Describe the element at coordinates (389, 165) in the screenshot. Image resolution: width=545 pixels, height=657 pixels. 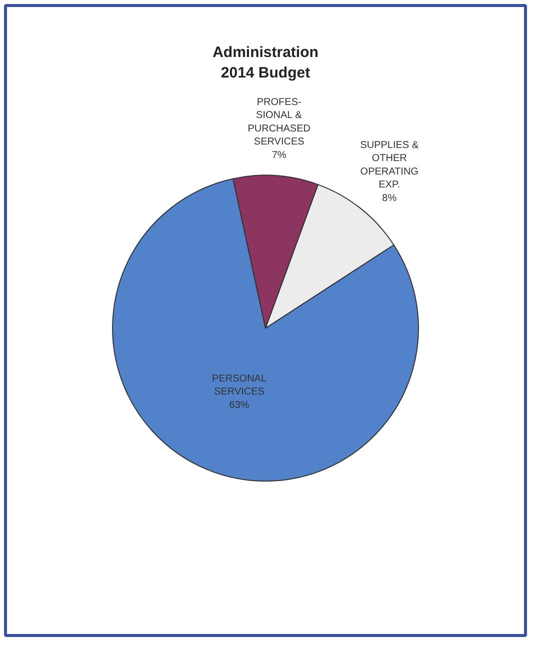
I see `slice-label: SUPPLIES & OTHER OPERATING EXP.` at that location.